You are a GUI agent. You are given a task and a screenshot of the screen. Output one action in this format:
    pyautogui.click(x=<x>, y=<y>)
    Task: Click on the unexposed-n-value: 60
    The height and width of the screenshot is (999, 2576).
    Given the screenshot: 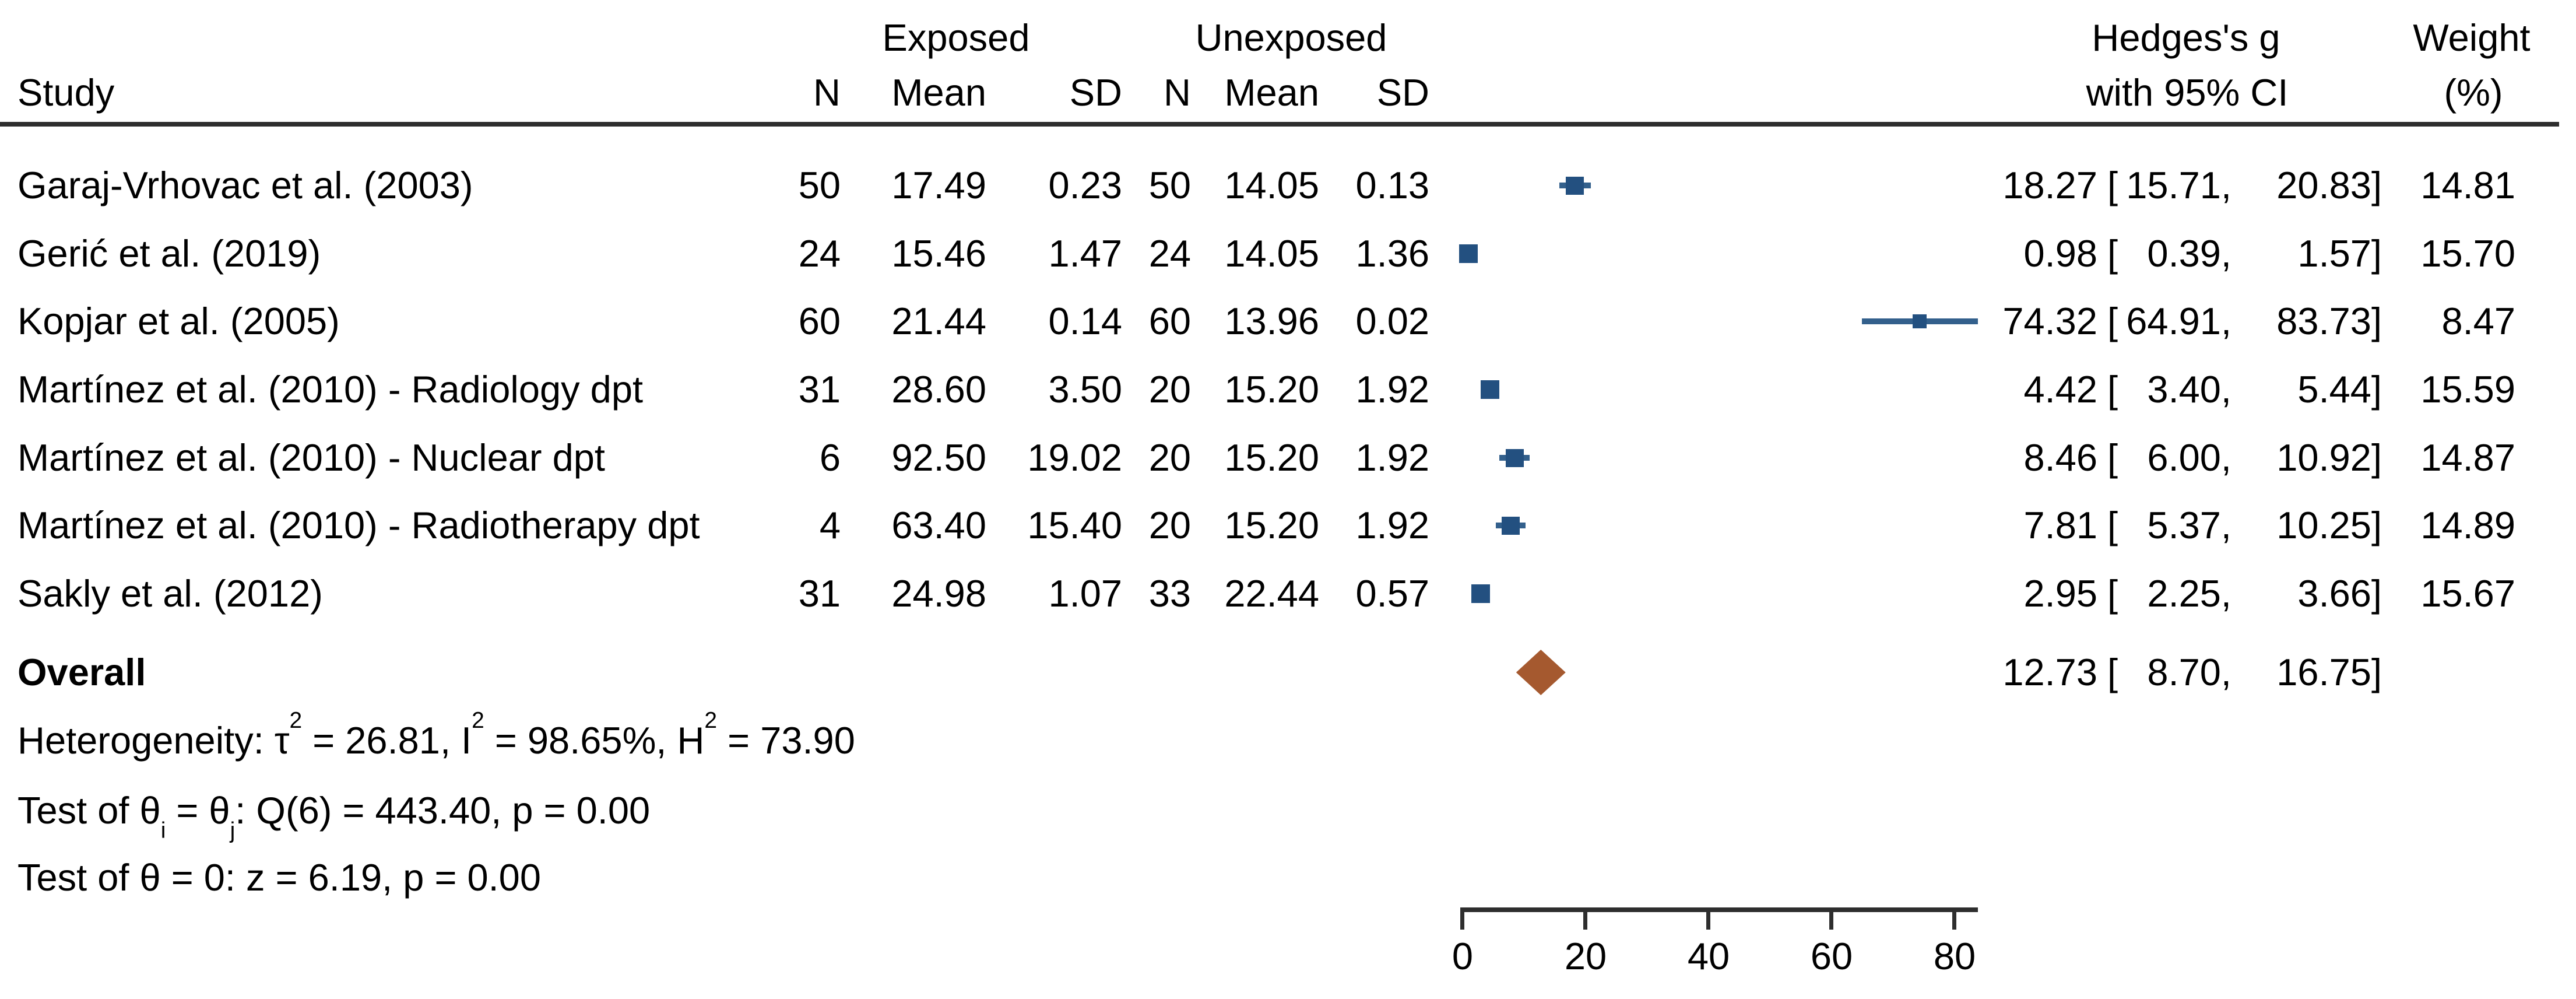 What is the action you would take?
    pyautogui.click(x=1169, y=321)
    